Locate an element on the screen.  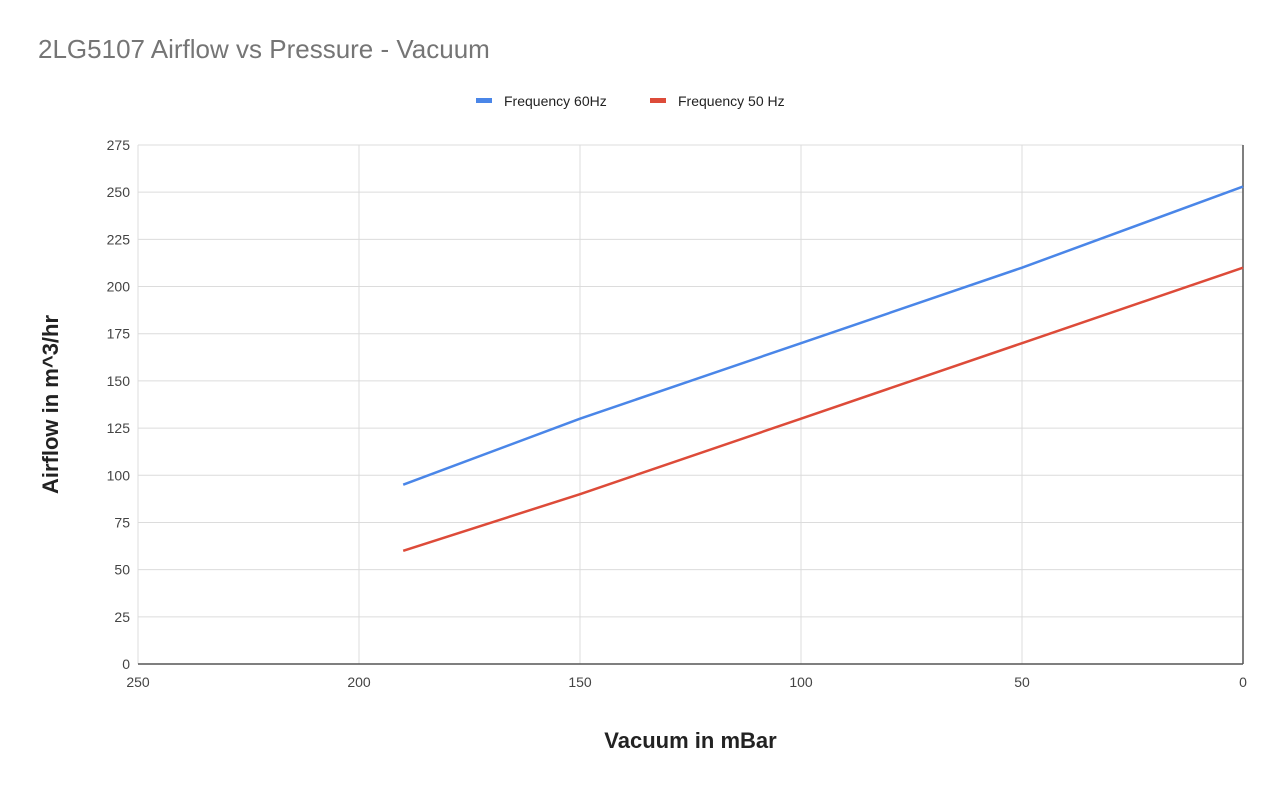
chart-title: 2LG5107 Airflow vs Pressure - Vacuum is located at coordinates (264, 49).